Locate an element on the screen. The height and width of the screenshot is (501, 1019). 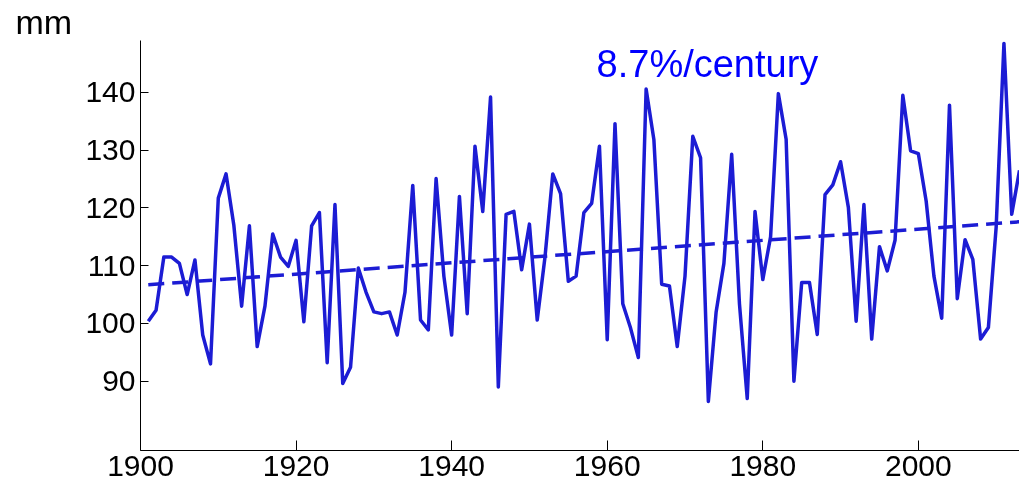
y-tick-label: 140 is located at coordinates (110, 92).